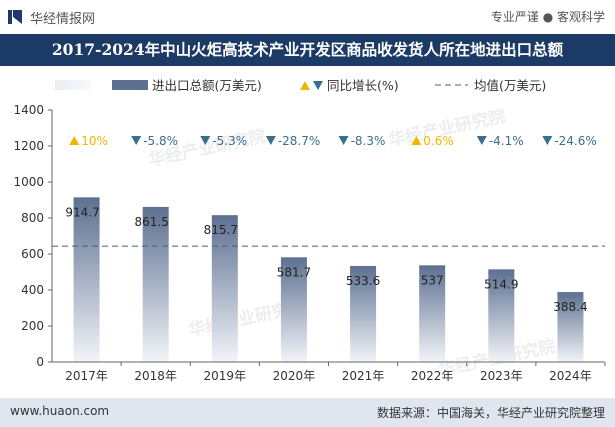 The image size is (615, 427). What do you see at coordinates (221, 230) in the screenshot?
I see `bar-value-label: 815.7` at bounding box center [221, 230].